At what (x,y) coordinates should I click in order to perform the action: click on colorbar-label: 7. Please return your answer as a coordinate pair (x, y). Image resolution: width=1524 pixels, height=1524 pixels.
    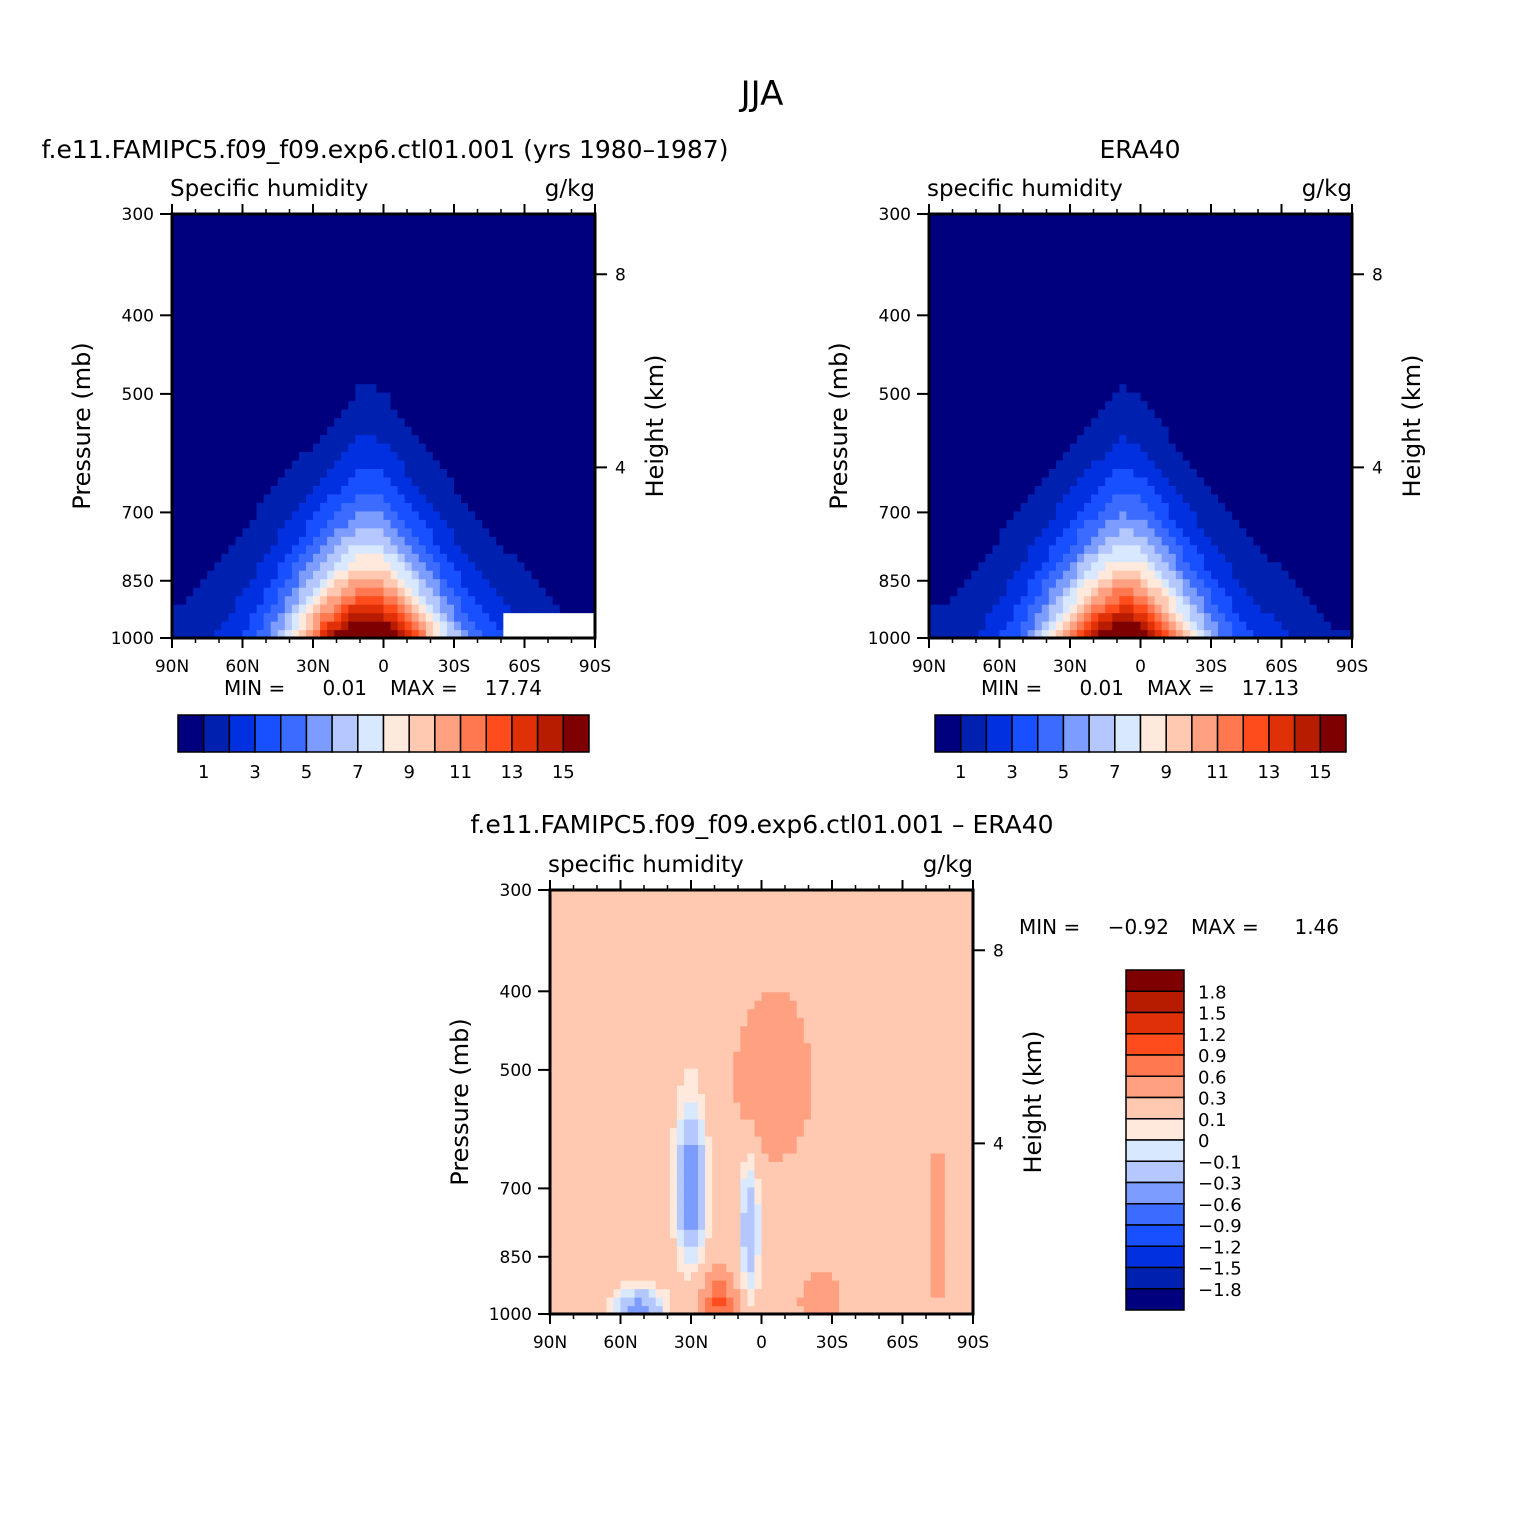
    Looking at the image, I should click on (357, 772).